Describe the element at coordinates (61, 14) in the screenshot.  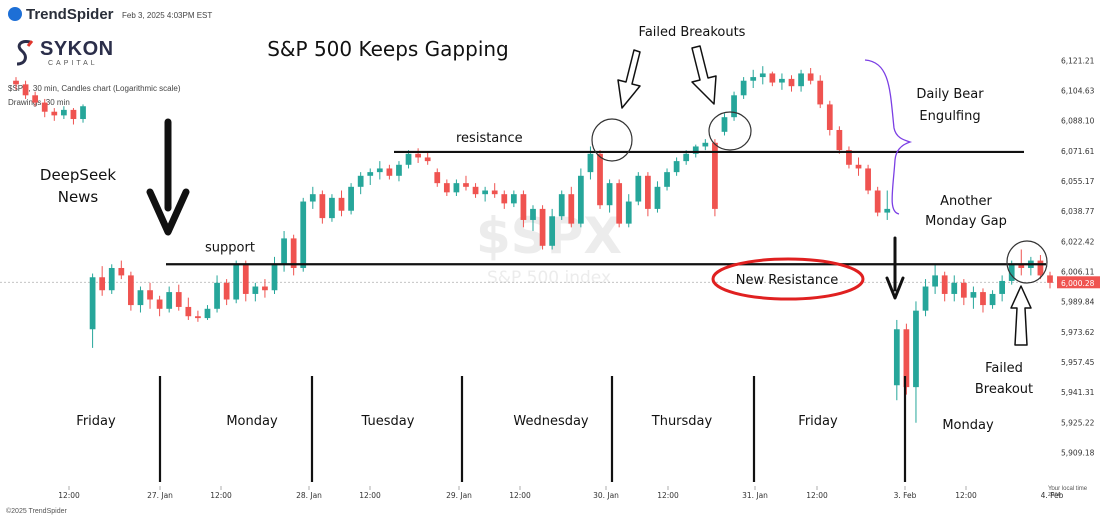
I see `trendspider-brand: TrendSpider` at that location.